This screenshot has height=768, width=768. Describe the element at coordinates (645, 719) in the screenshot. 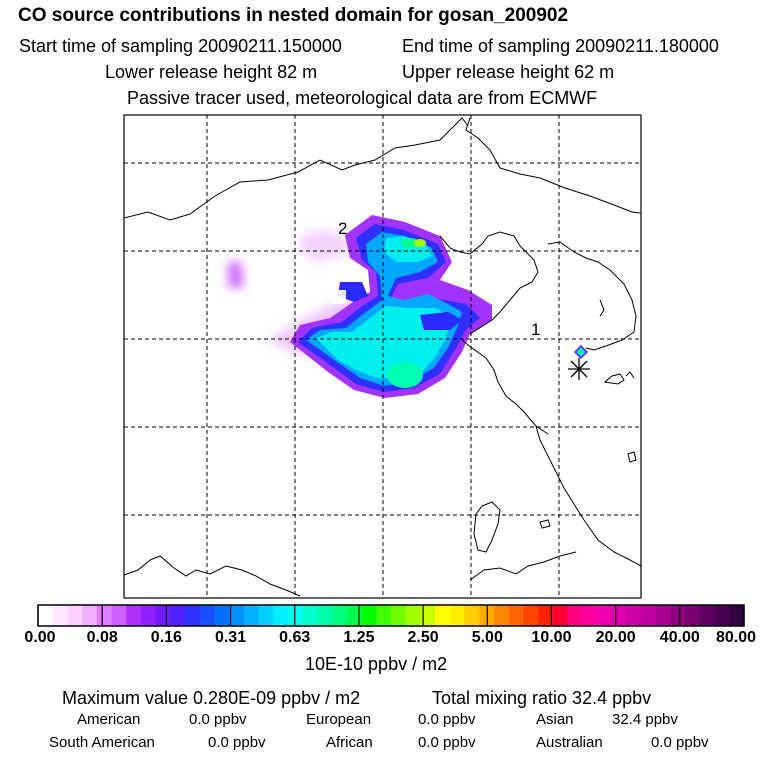

I see `region-value-asian: 32.4 ppbv` at that location.